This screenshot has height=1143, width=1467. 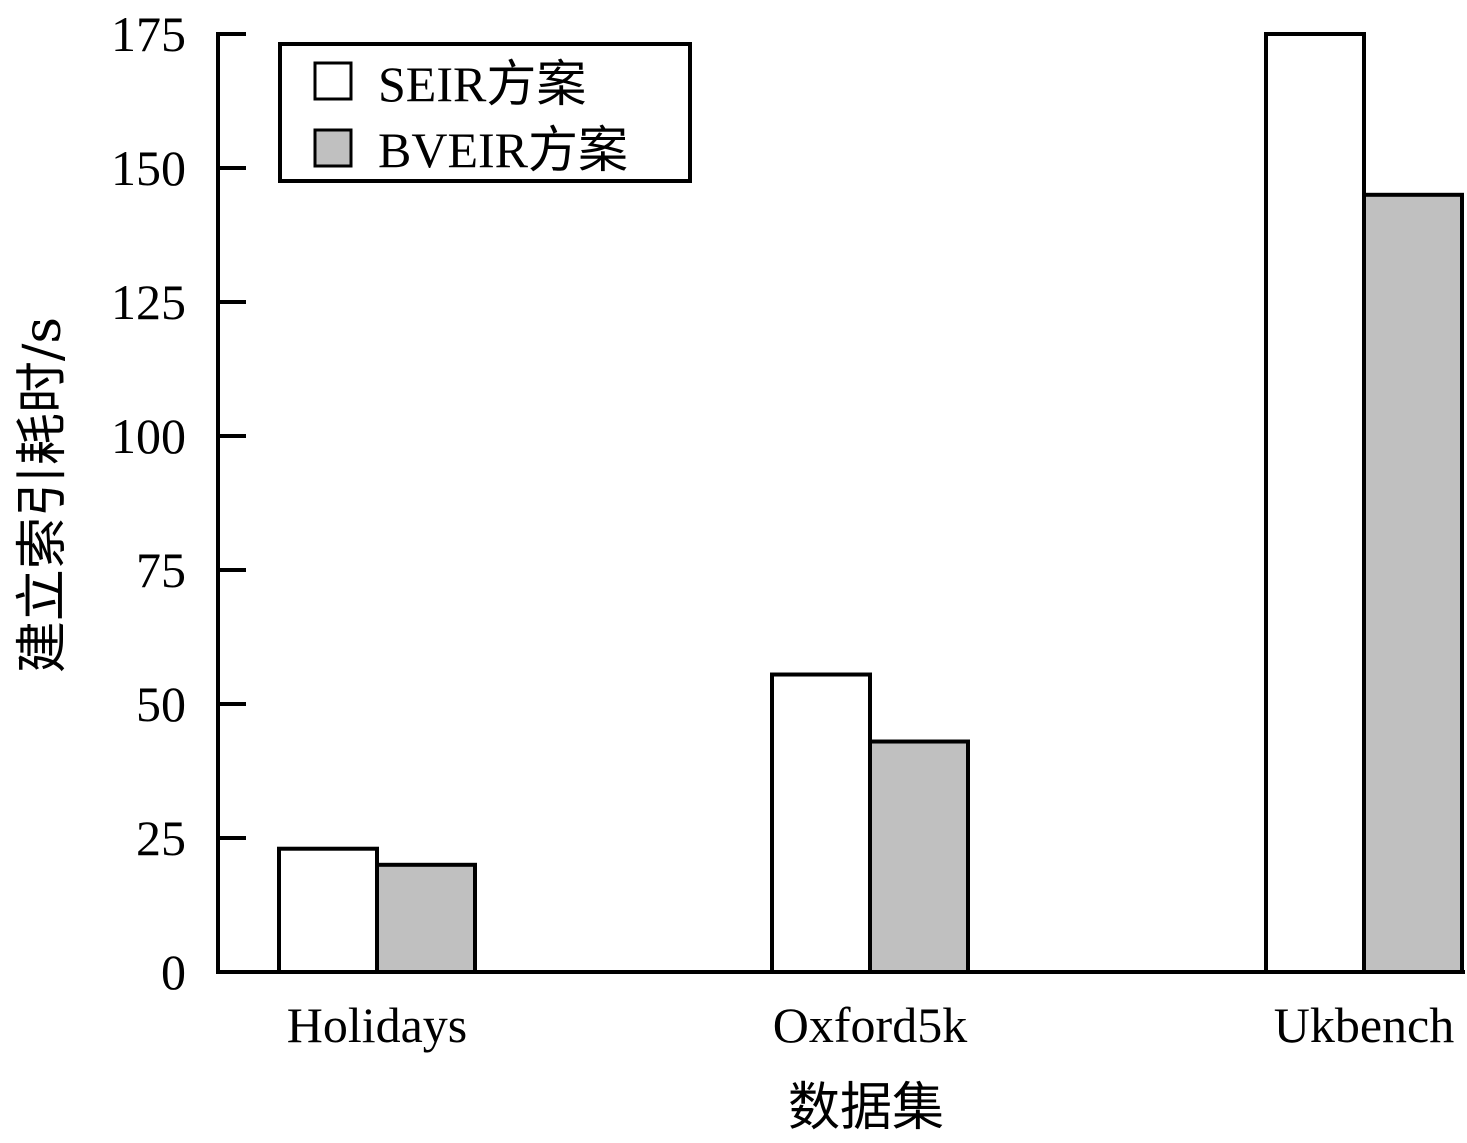 I want to click on y-tick-label-0: 0, so click(x=173, y=972).